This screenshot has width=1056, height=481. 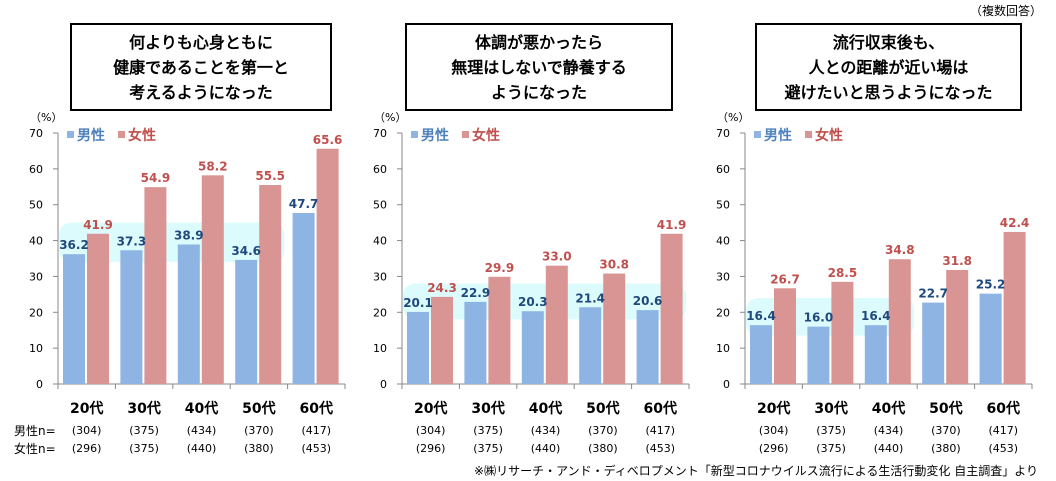 What do you see at coordinates (773, 408) in the screenshot?
I see `x-tick-label: 20代` at bounding box center [773, 408].